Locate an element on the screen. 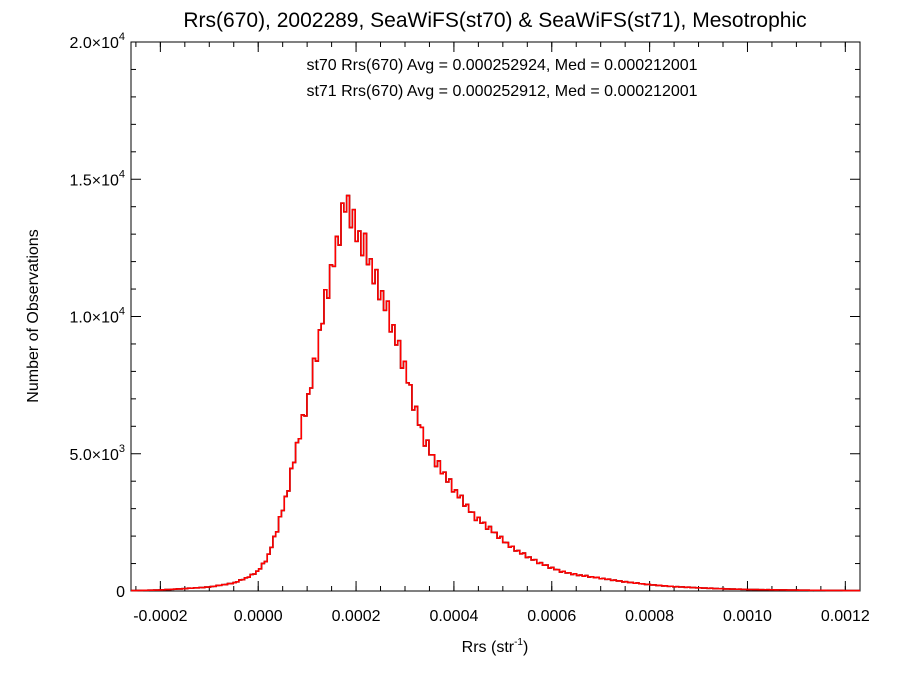 The height and width of the screenshot is (675, 900). x-tick-label: -0.0002 is located at coordinates (160, 616).